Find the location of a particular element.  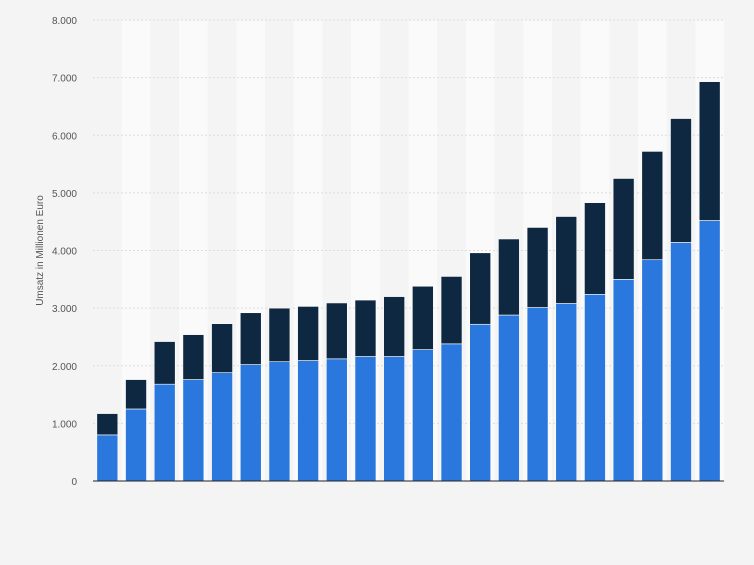

y-tick-label: 4.000 is located at coordinates (64, 252).